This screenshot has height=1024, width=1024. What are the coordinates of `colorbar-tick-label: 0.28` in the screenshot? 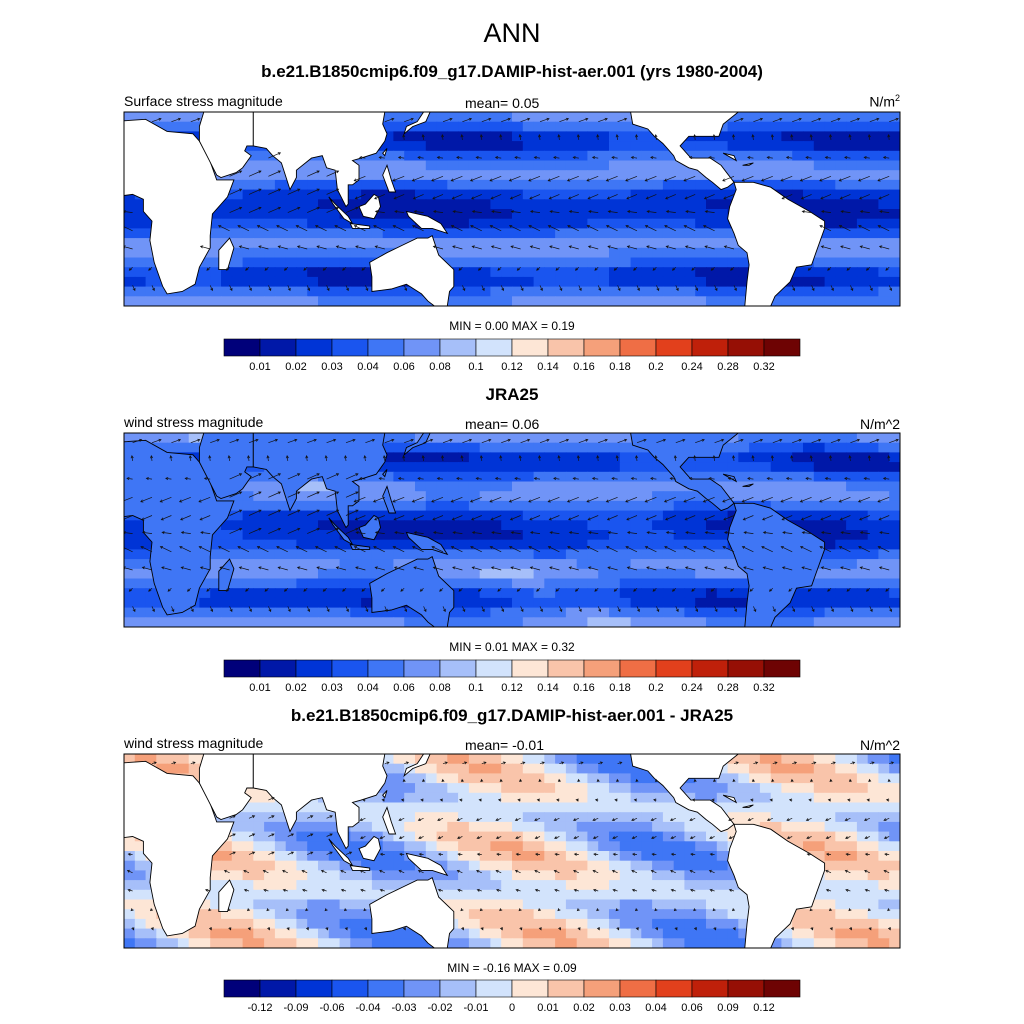 It's located at (727, 688).